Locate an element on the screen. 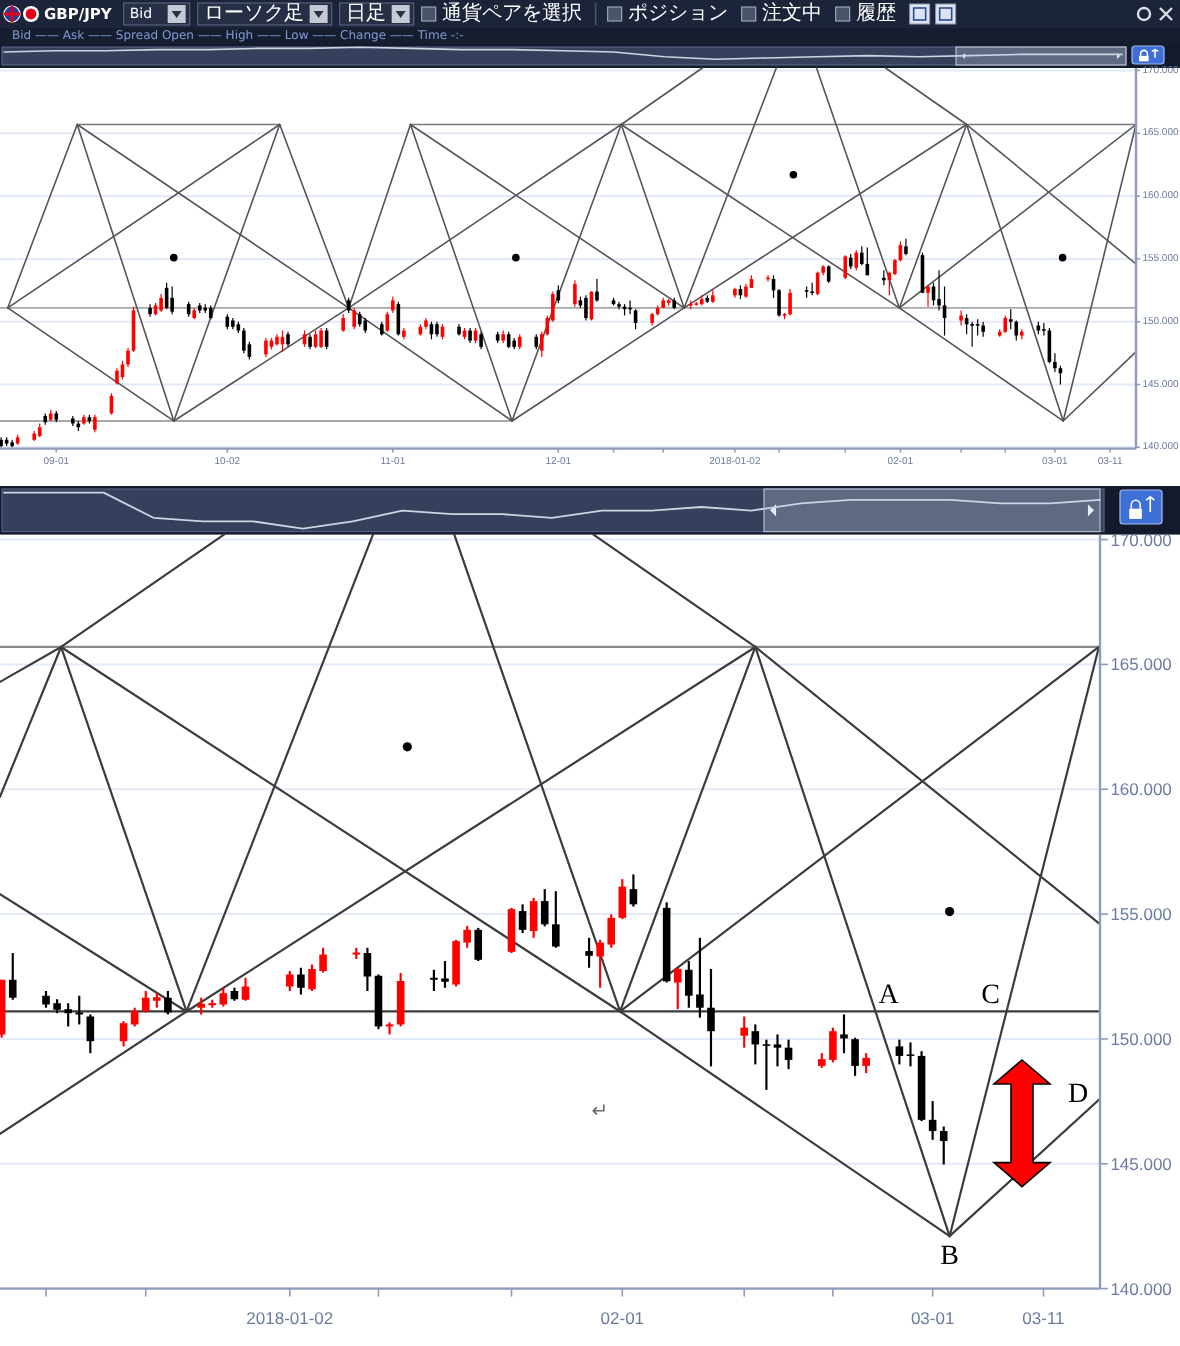 Image resolution: width=1180 pixels, height=1346 pixels. annotation: D is located at coordinates (1078, 1094).